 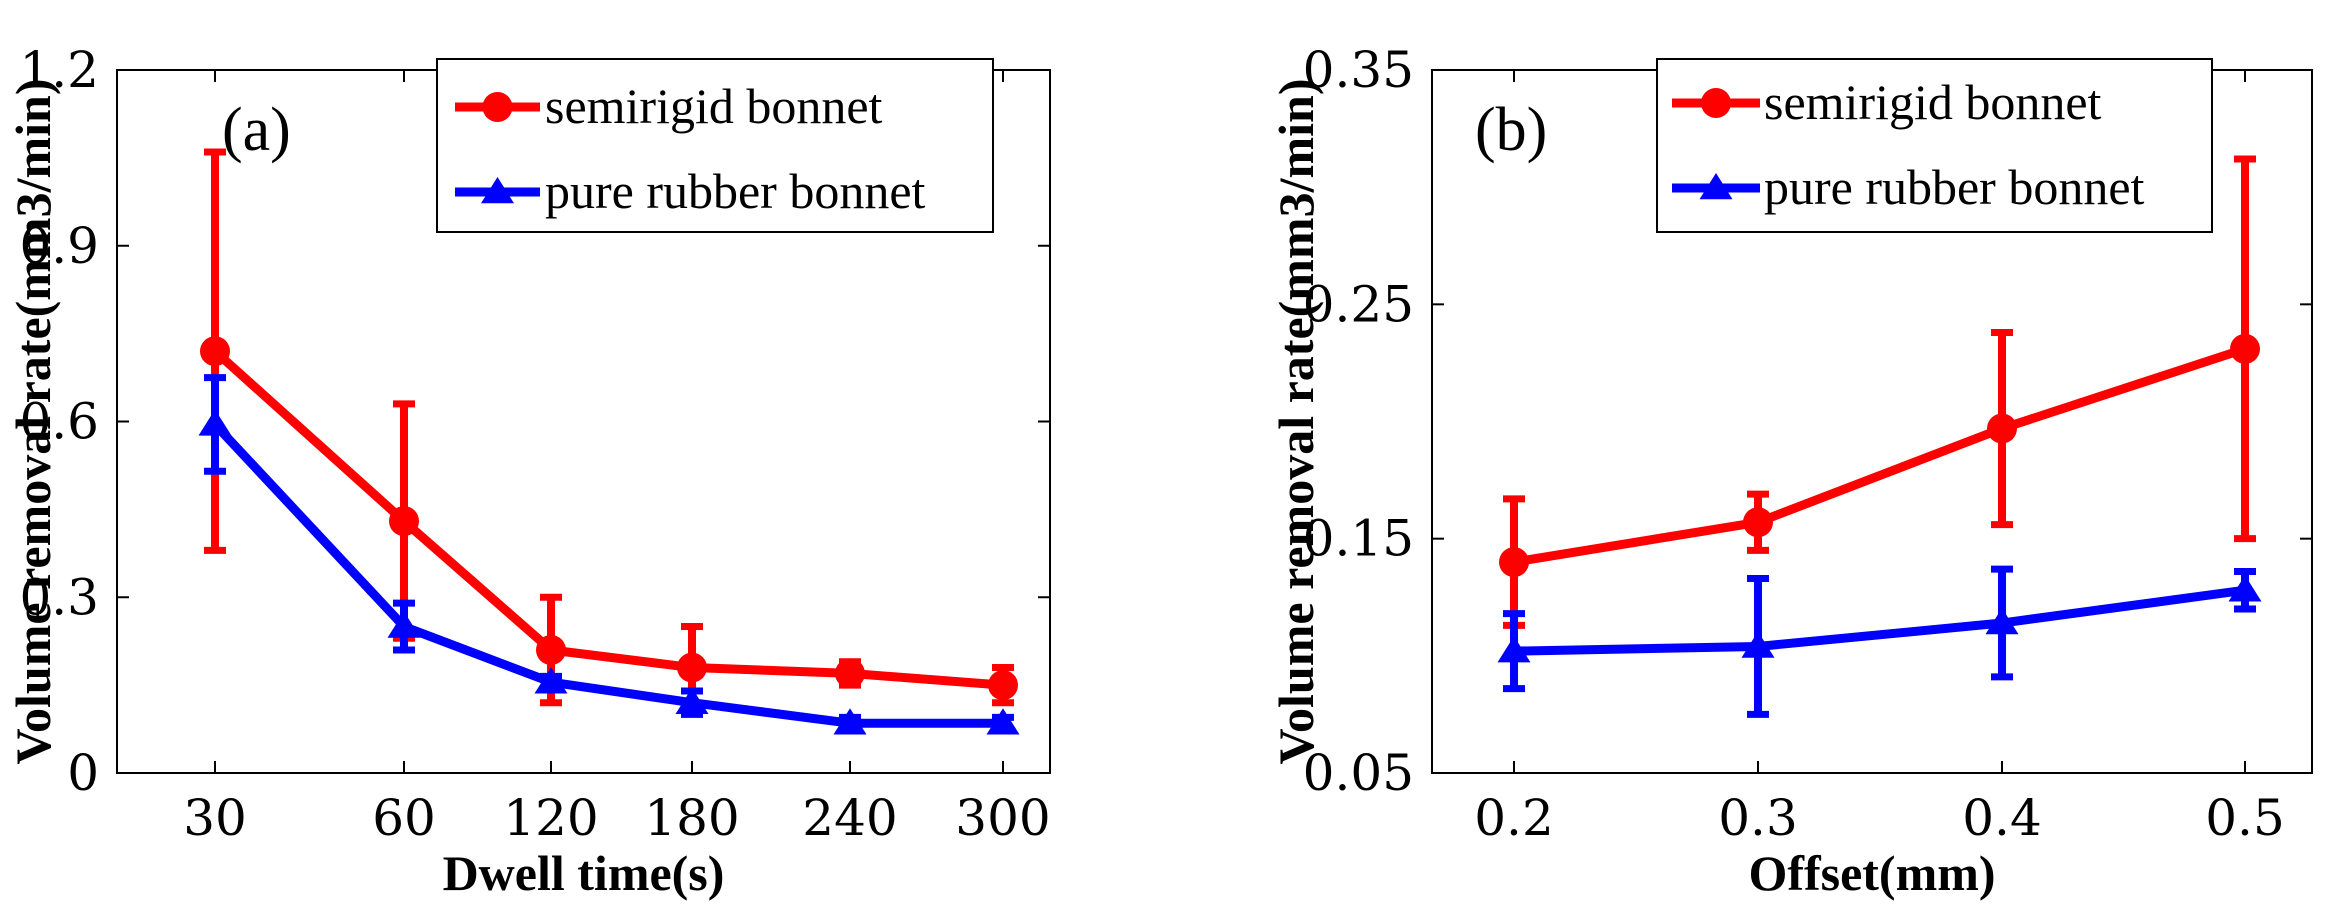 I want to click on y-tick-label: 0, so click(x=83, y=773).